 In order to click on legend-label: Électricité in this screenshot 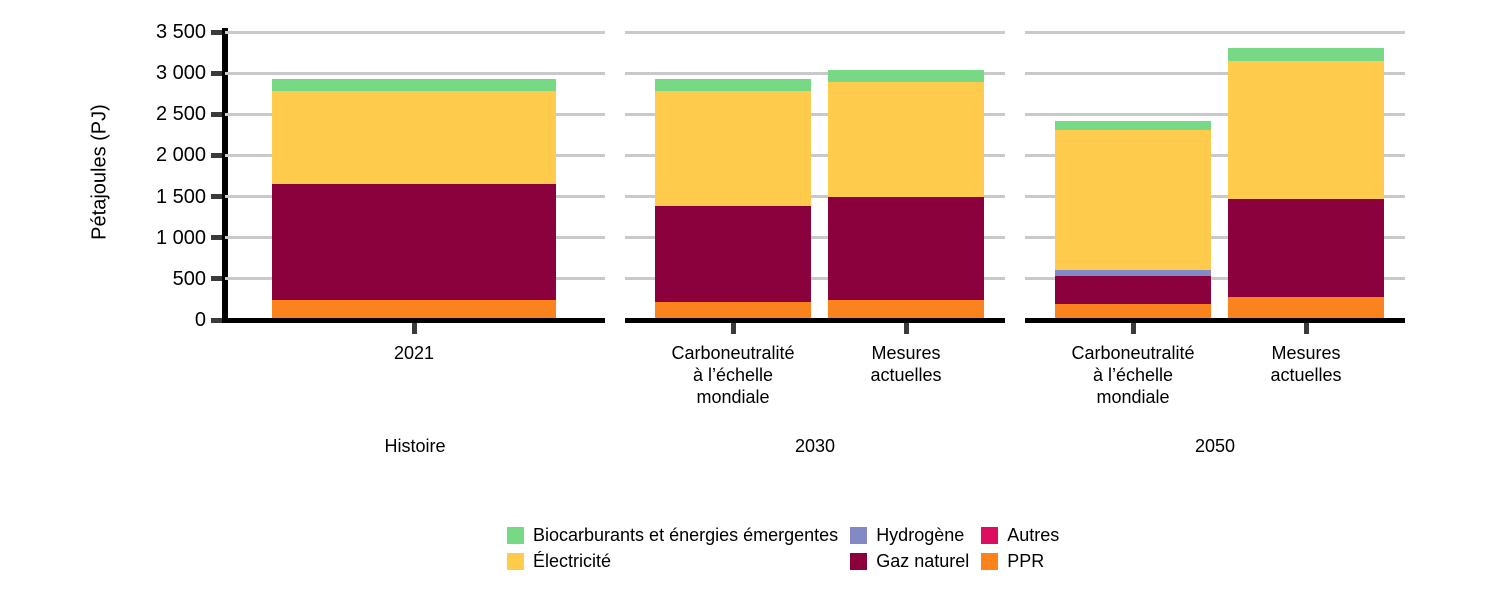, I will do `click(572, 561)`.